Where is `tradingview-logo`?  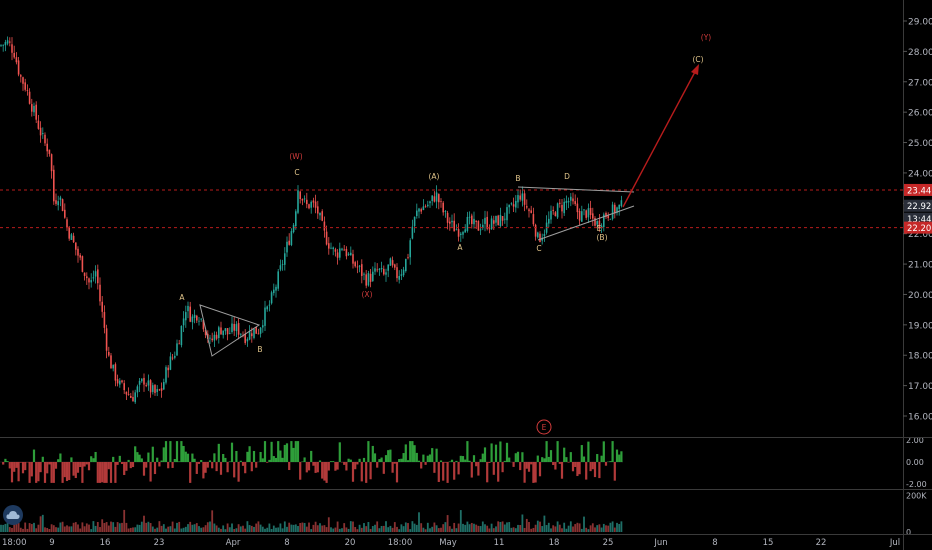
tradingview-logo is located at coordinates (13, 515).